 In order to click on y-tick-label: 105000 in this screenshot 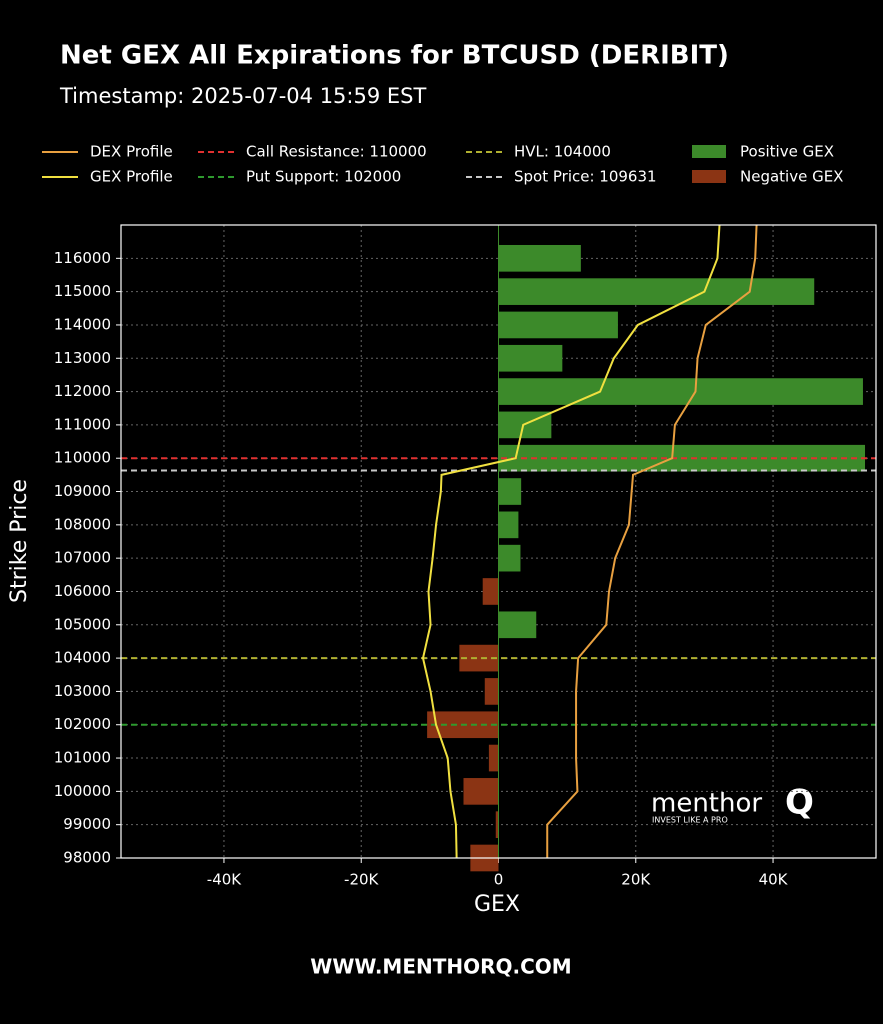, I will do `click(82, 624)`.